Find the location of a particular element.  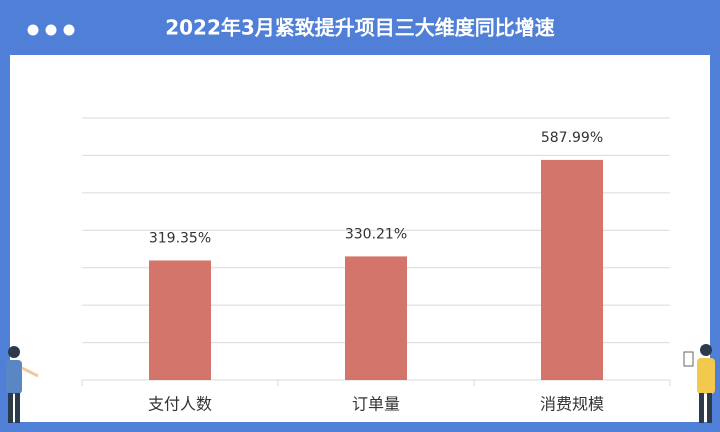

x-tick-label: 消费规模 is located at coordinates (572, 404).